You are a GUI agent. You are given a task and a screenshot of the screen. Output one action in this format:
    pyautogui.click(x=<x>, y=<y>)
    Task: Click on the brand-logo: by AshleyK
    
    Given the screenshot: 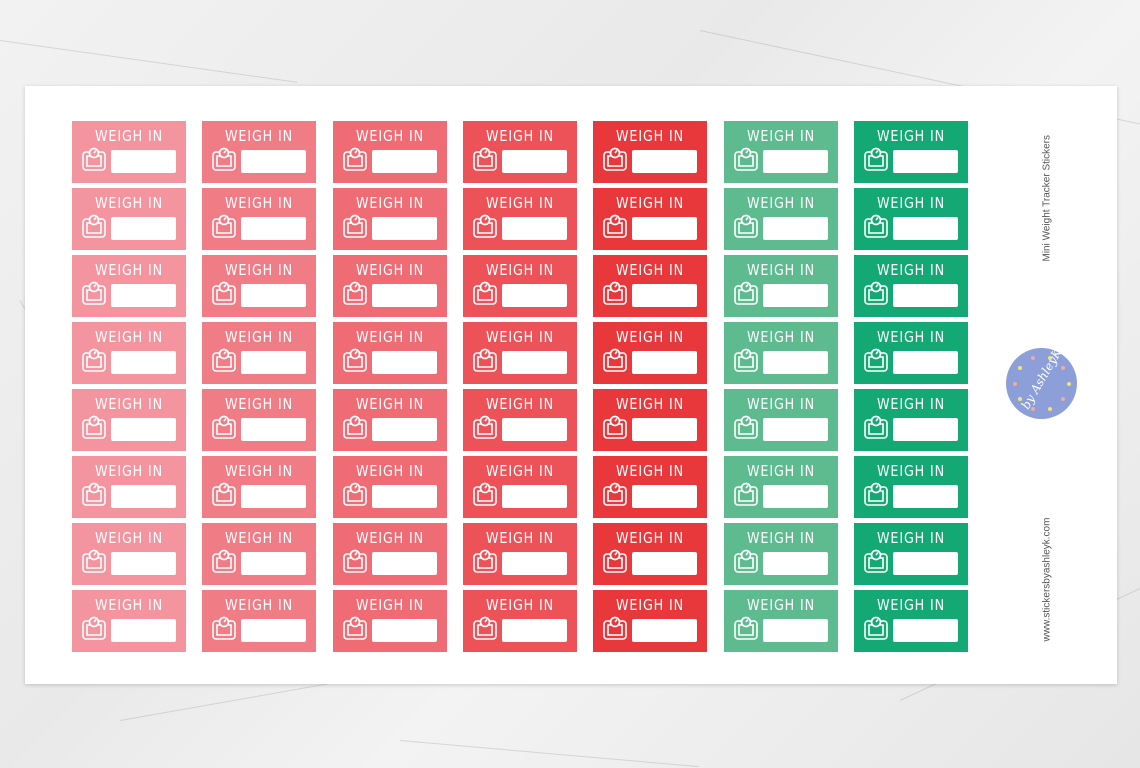 What is the action you would take?
    pyautogui.click(x=1041, y=382)
    